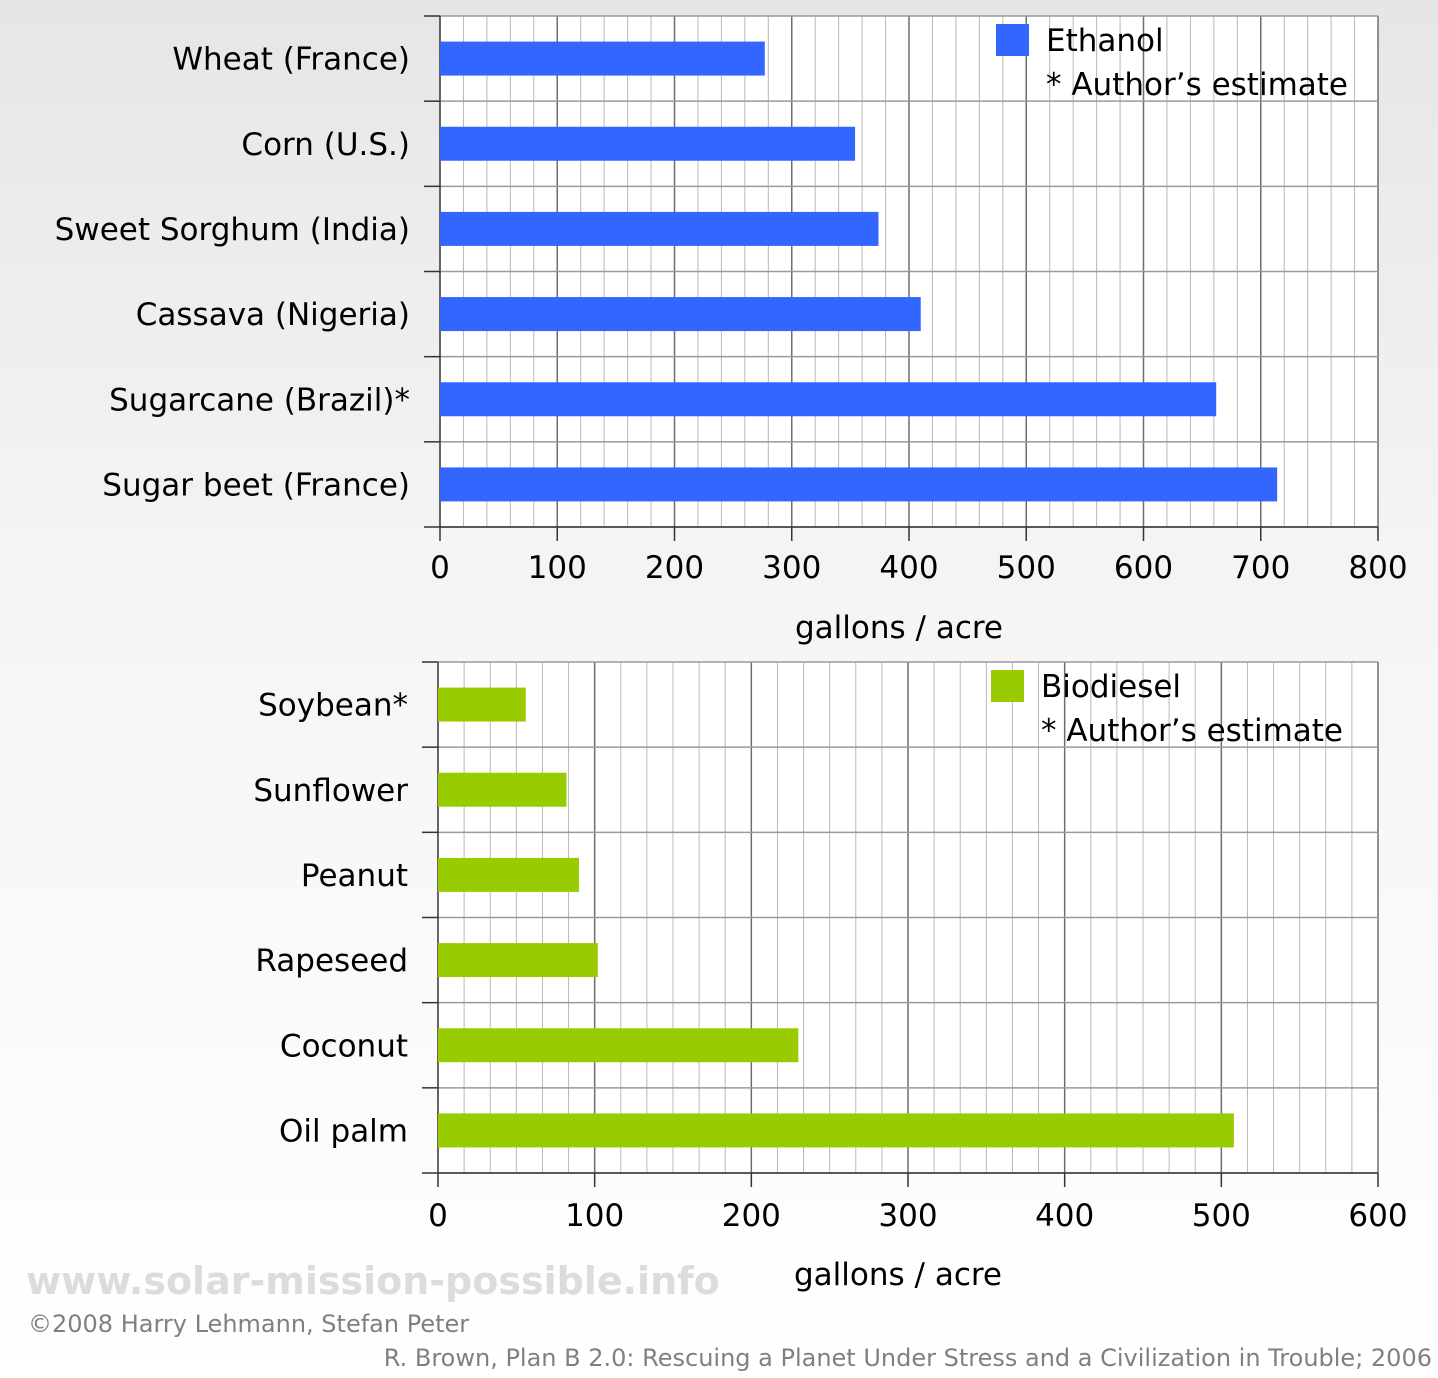 The height and width of the screenshot is (1378, 1438). I want to click on watermark-text: www.solar-mission-possible.info, so click(373, 1281).